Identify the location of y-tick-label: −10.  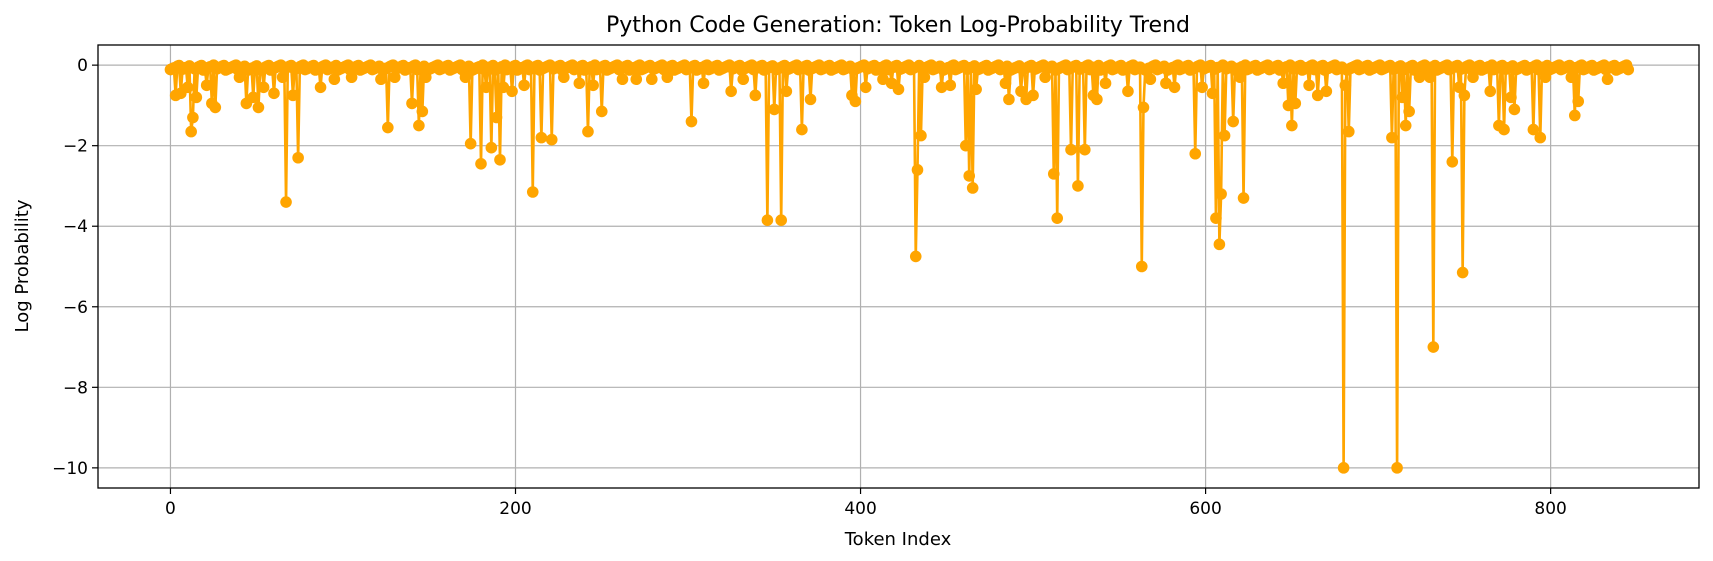
(70, 469).